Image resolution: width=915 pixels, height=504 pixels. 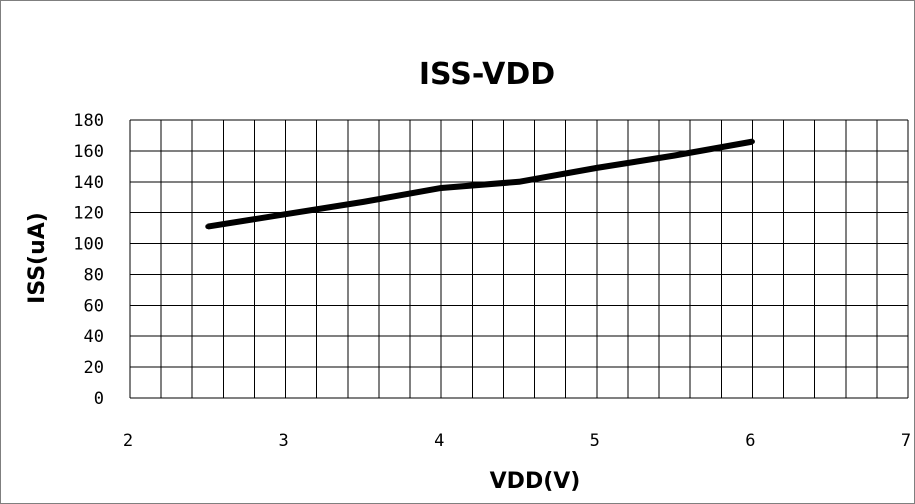 I want to click on y-tick-label: 80, so click(x=94, y=275).